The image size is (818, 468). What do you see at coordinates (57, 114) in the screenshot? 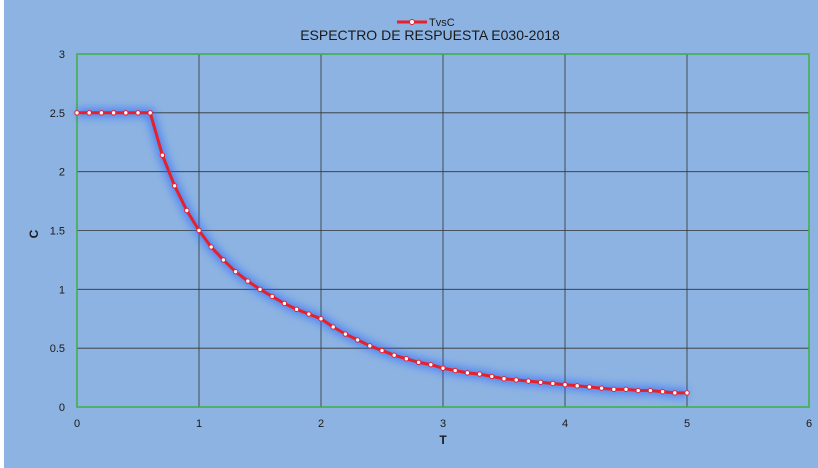
I see `y-tick-label: 2.5` at bounding box center [57, 114].